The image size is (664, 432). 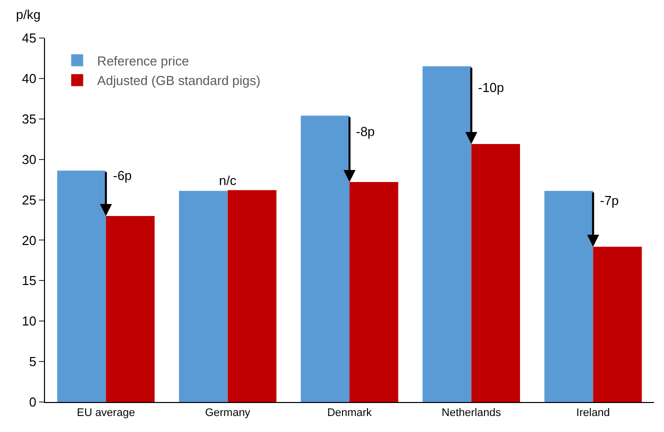 I want to click on y-tick-label: 35, so click(x=29, y=118).